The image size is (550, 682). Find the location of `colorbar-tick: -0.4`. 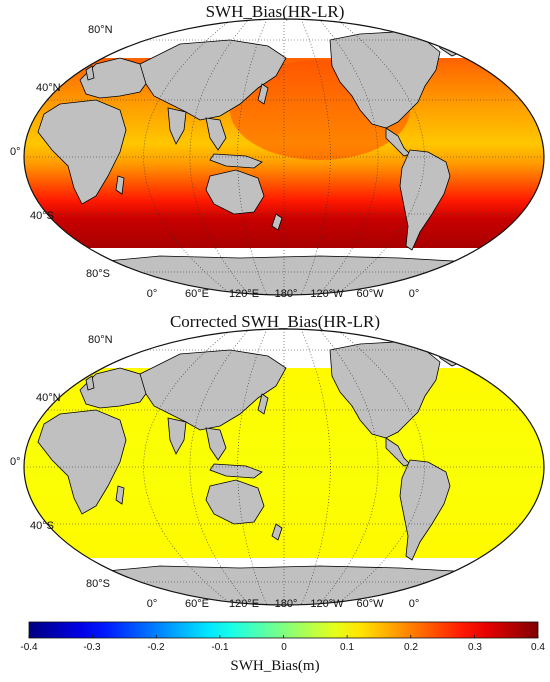

colorbar-tick: -0.4 is located at coordinates (29, 647).